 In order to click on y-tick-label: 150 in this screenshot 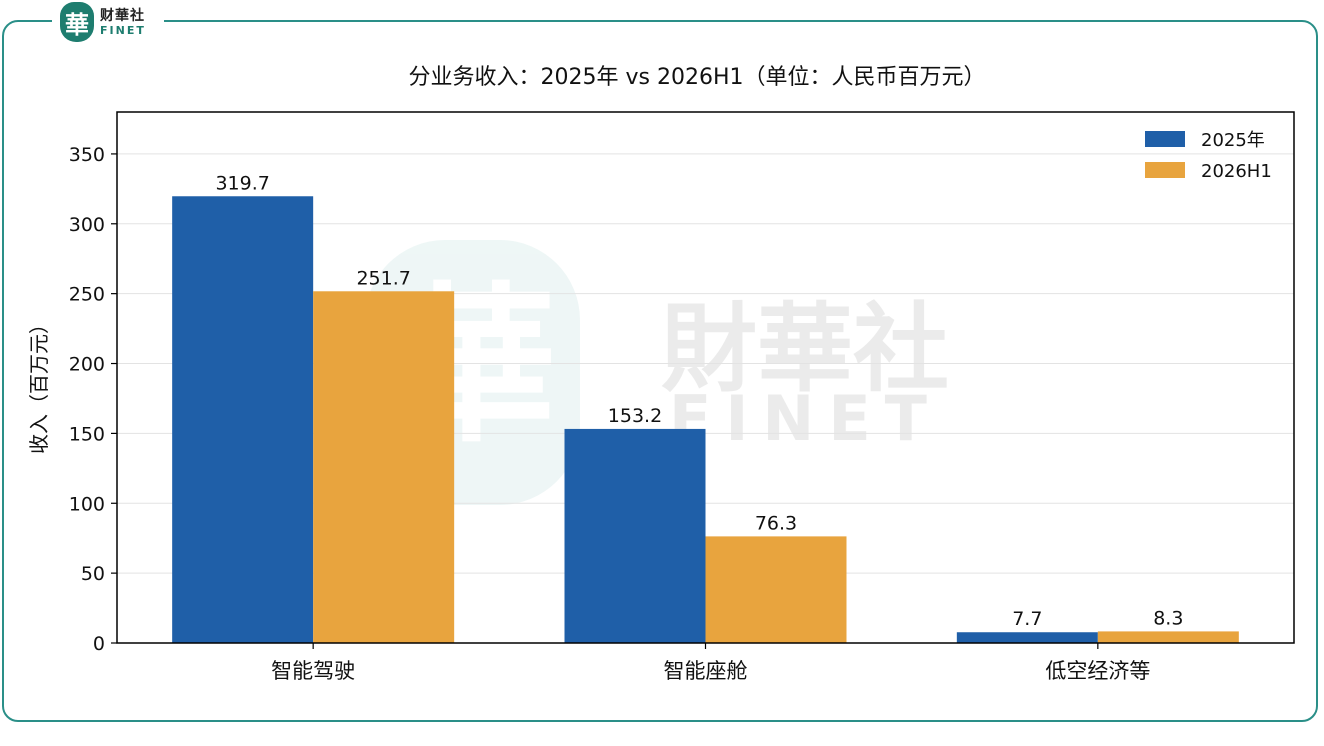, I will do `click(87, 434)`.